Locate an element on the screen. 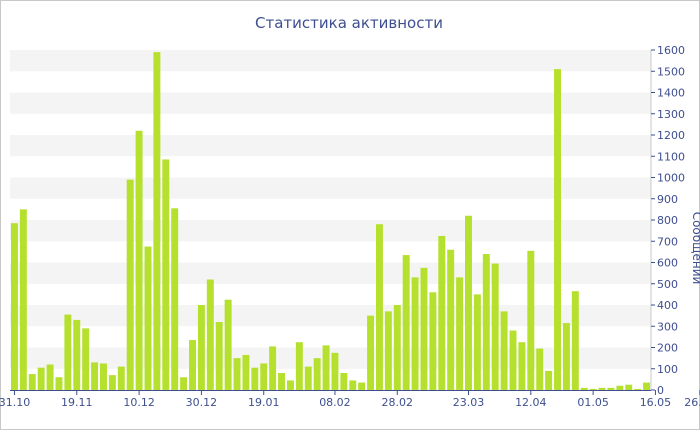 The height and width of the screenshot is (430, 700). x-tick-label: 30.12 is located at coordinates (202, 402).